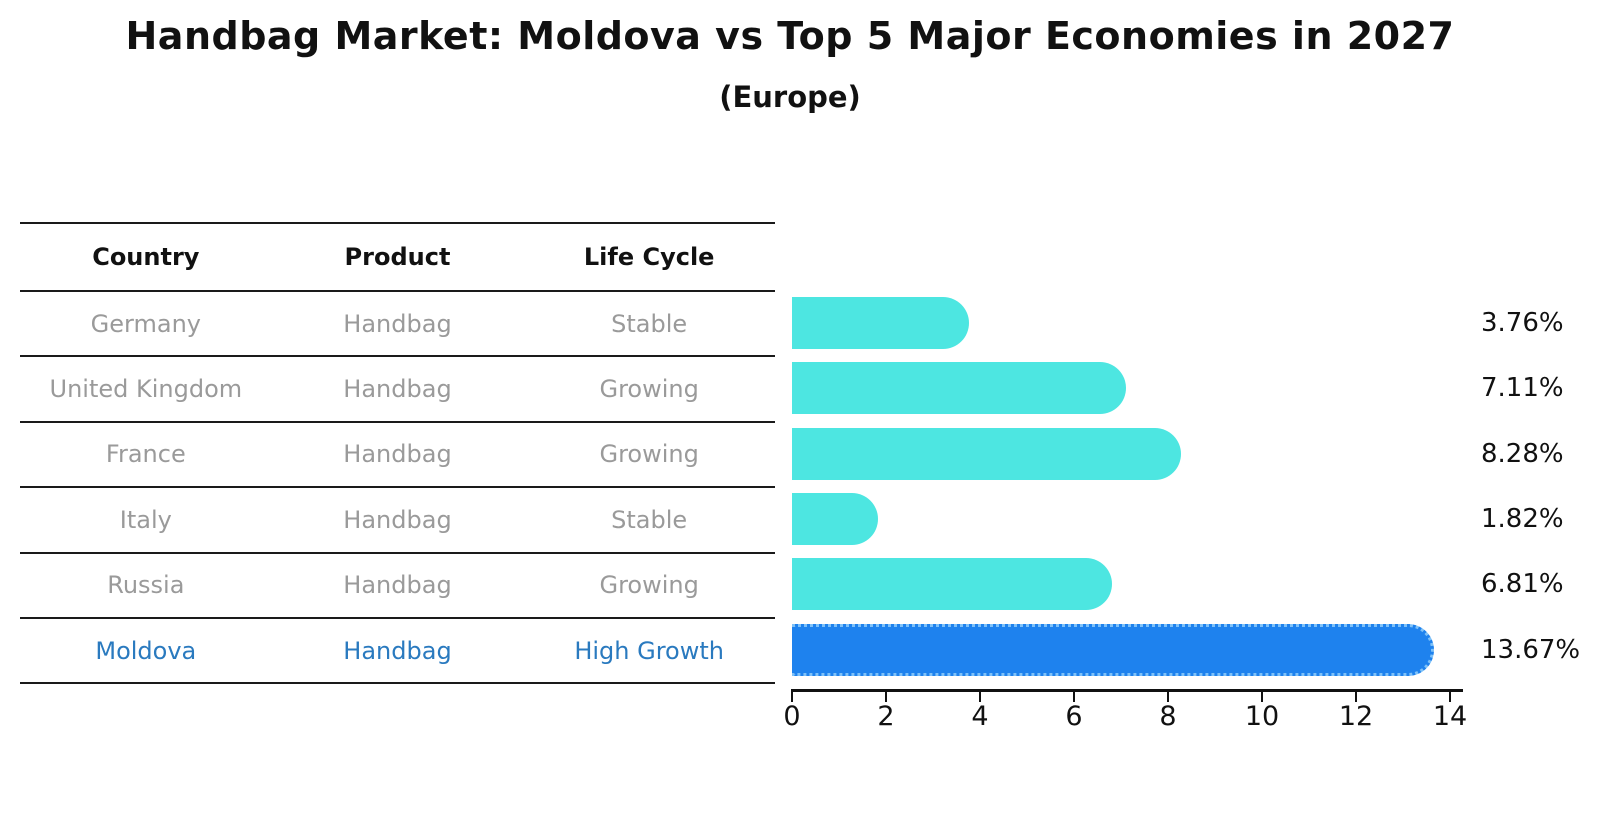 This screenshot has height=823, width=1604. Describe the element at coordinates (649, 257) in the screenshot. I see `header-life-cycle: Life Cycle` at that location.